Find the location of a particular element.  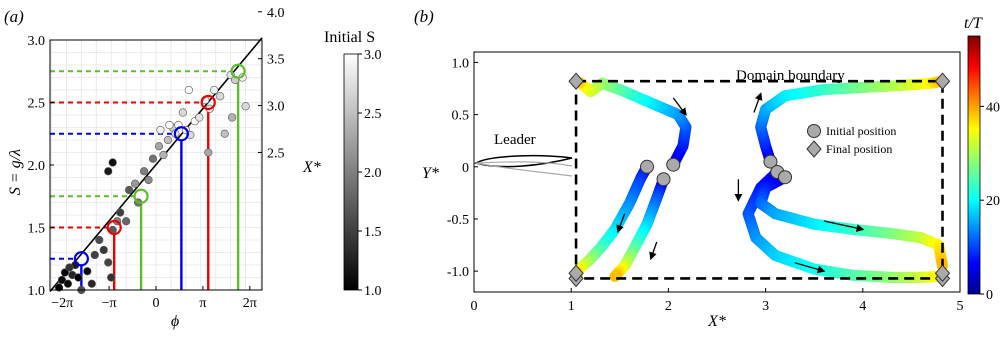

y-tick-label: 3.0 is located at coordinates (37, 41).